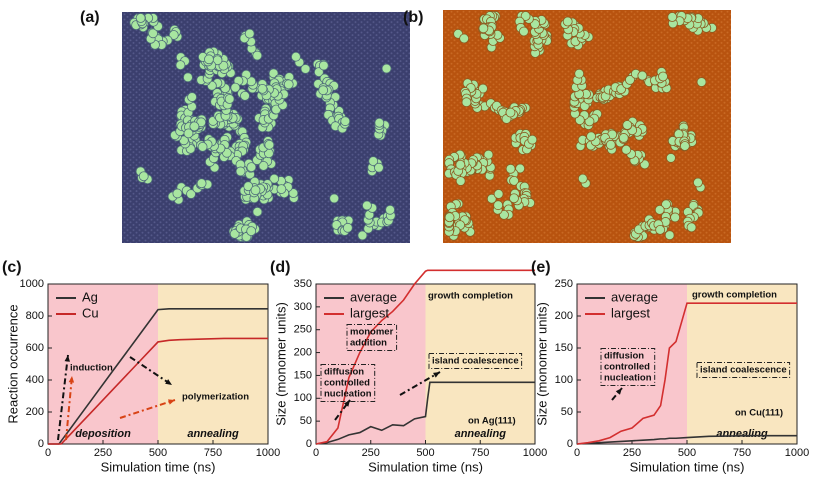  Describe the element at coordinates (303, 307) in the screenshot. I see `y-tick-label: 300` at that location.